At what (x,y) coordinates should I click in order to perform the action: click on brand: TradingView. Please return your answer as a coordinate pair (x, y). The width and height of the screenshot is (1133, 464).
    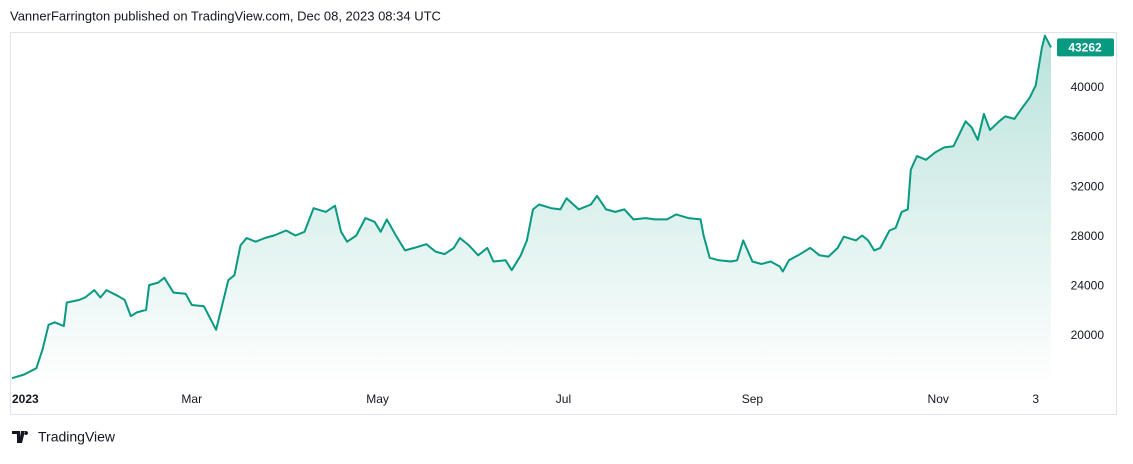
    Looking at the image, I should click on (64, 437).